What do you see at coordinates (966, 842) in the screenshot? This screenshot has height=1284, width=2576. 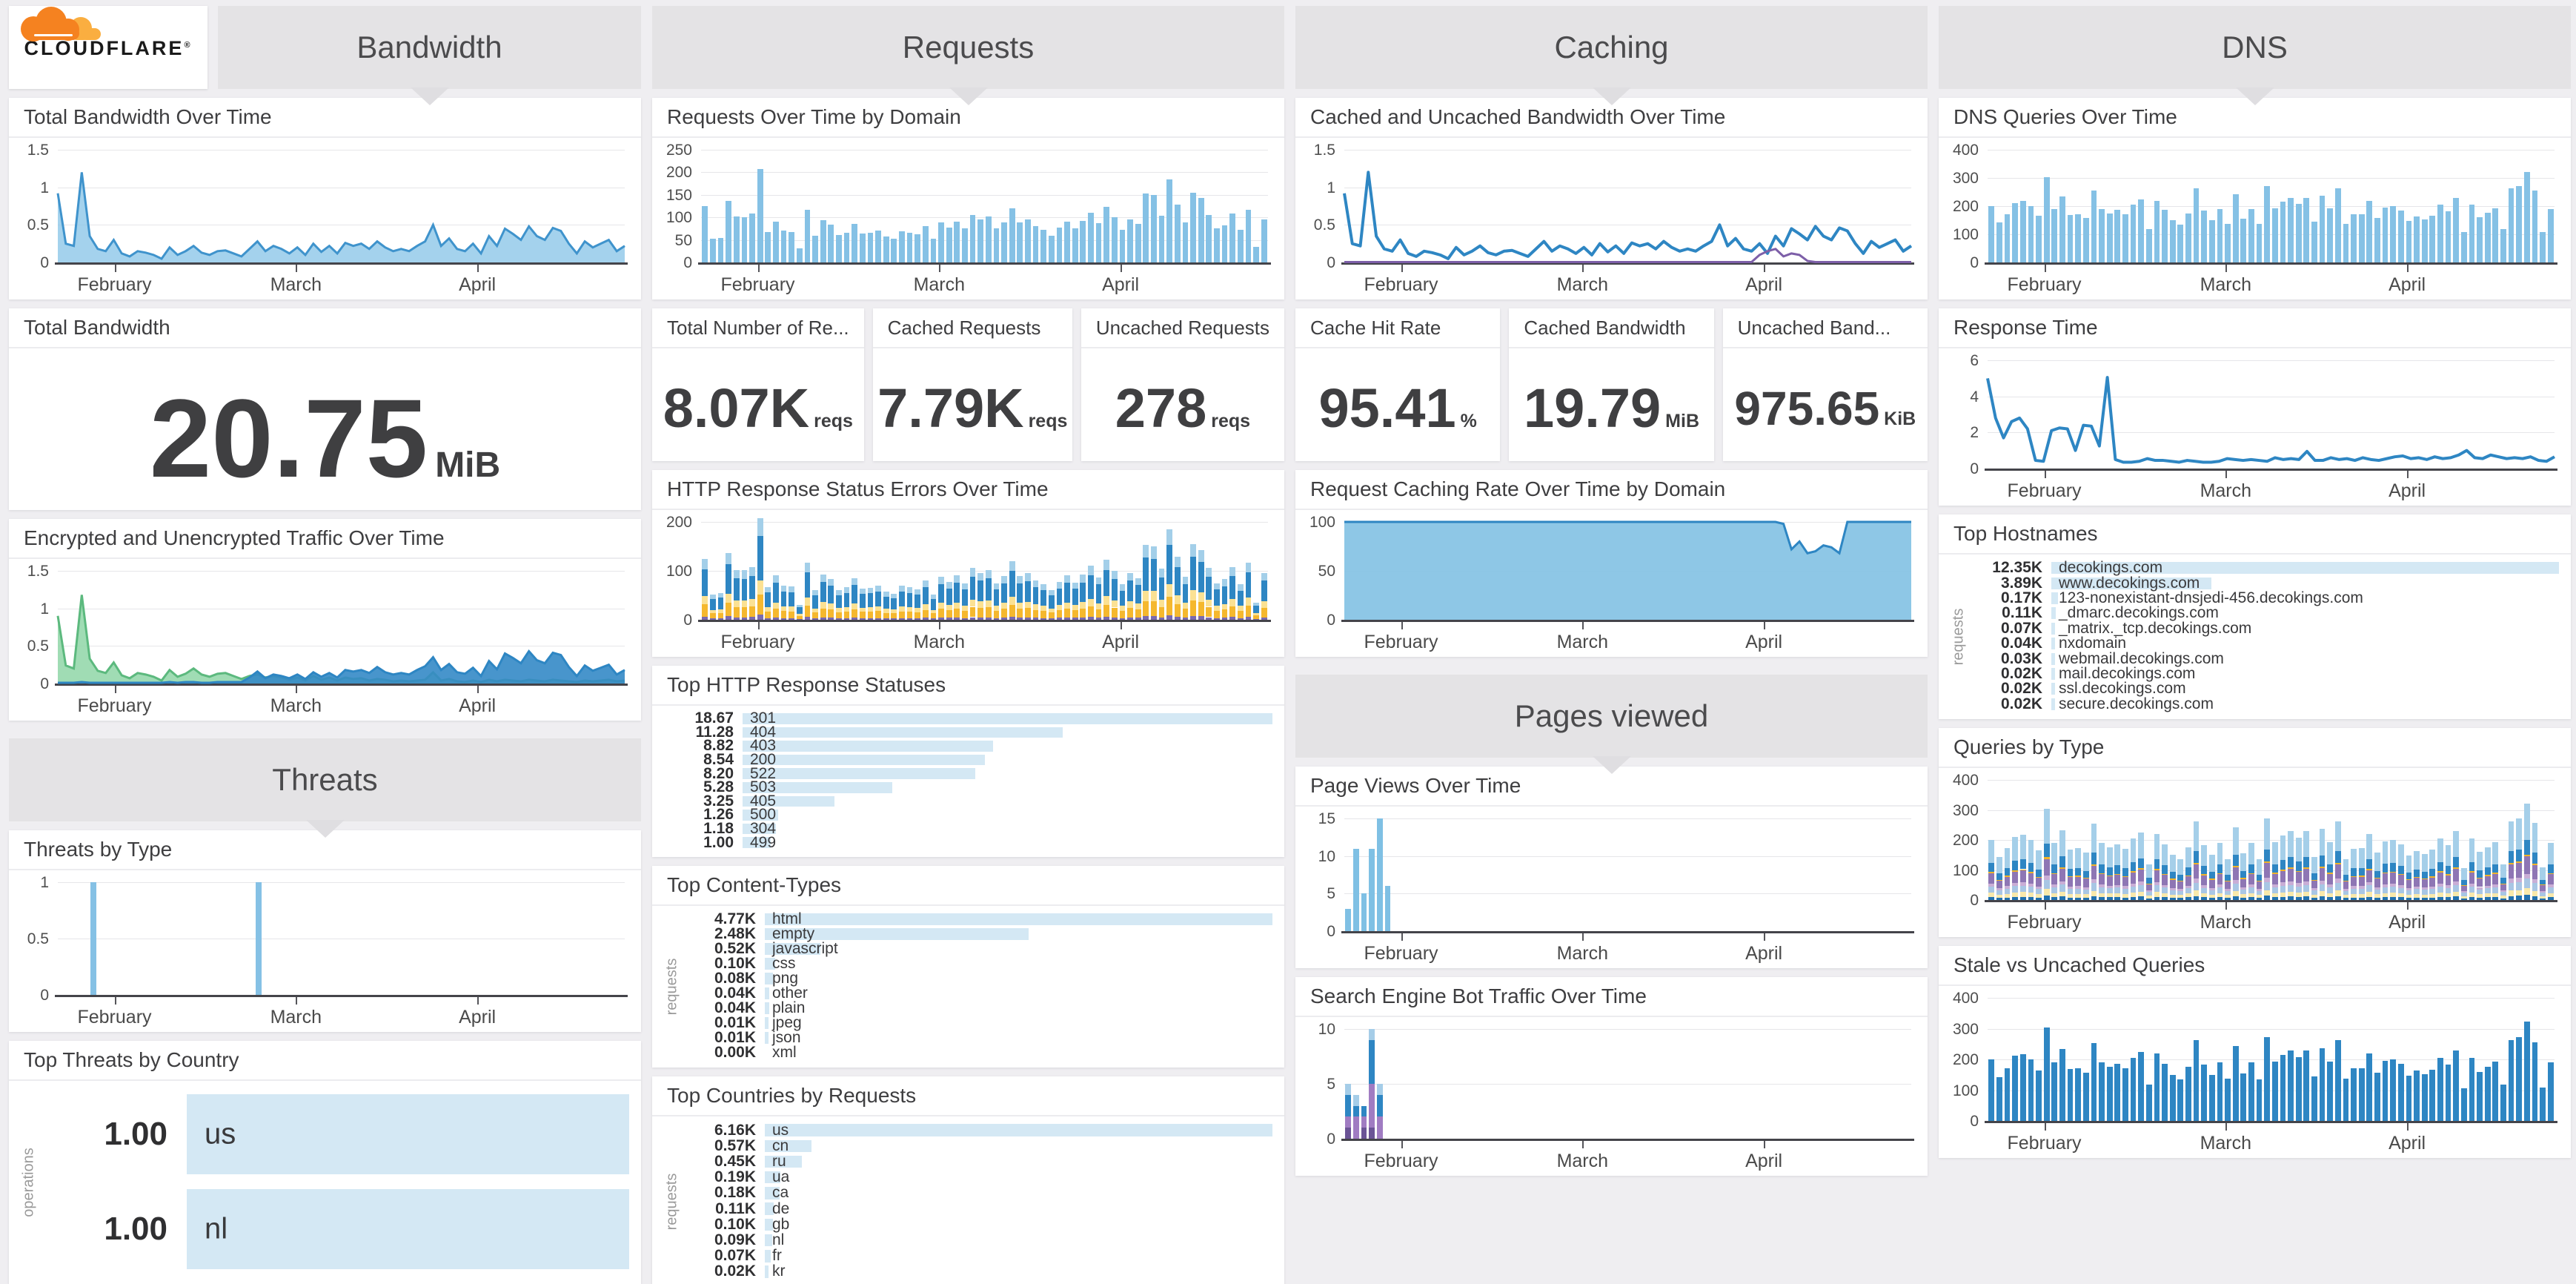 I see `list-item: 1.00 499` at bounding box center [966, 842].